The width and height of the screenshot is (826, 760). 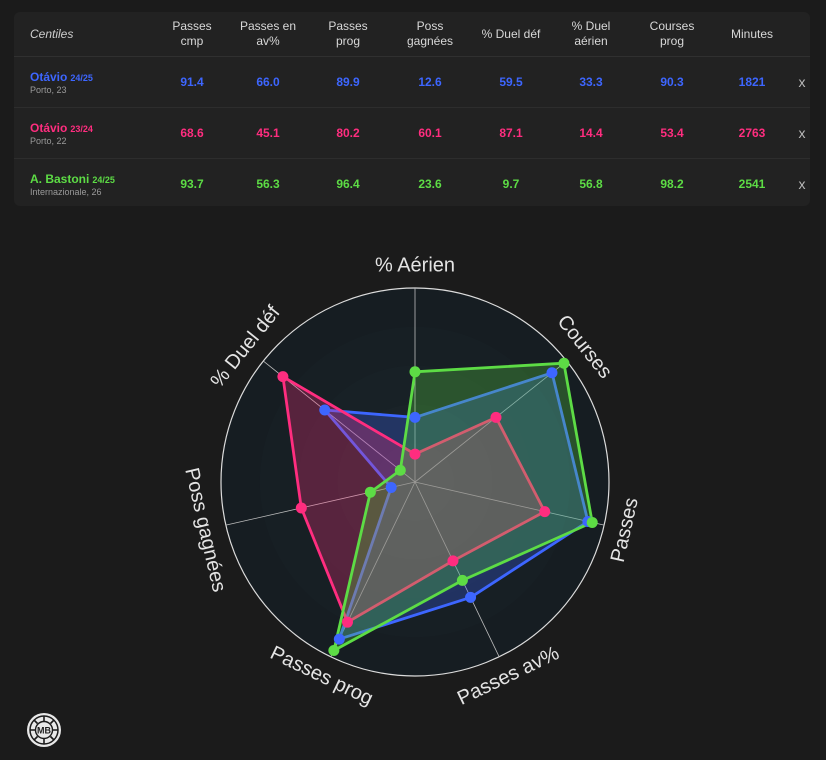 I want to click on value-passes-prog: 96.4, so click(x=348, y=184).